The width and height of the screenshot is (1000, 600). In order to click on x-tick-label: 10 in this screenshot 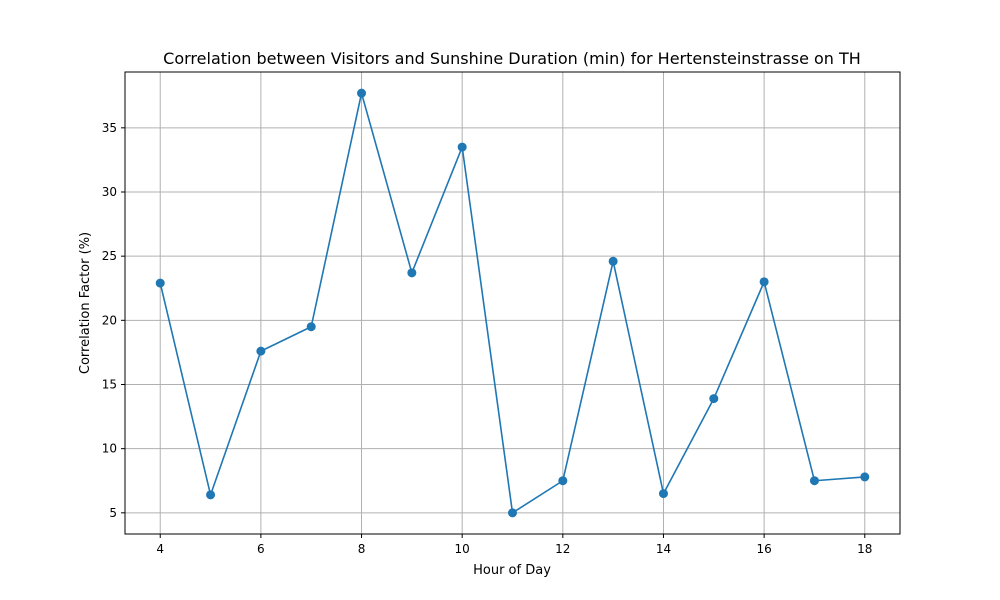, I will do `click(462, 549)`.